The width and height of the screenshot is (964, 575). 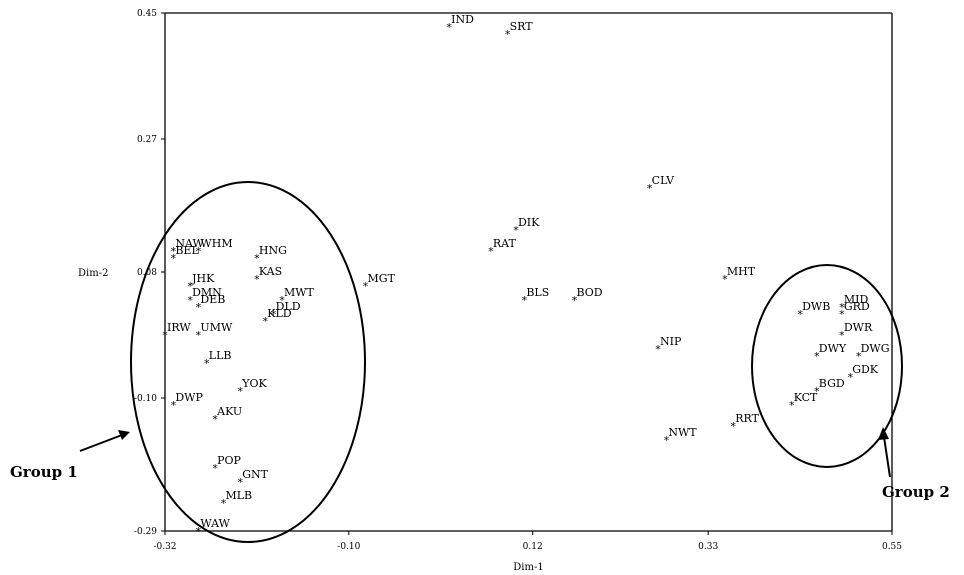 What do you see at coordinates (883, 433) in the screenshot?
I see `group-2-arrowhead` at bounding box center [883, 433].